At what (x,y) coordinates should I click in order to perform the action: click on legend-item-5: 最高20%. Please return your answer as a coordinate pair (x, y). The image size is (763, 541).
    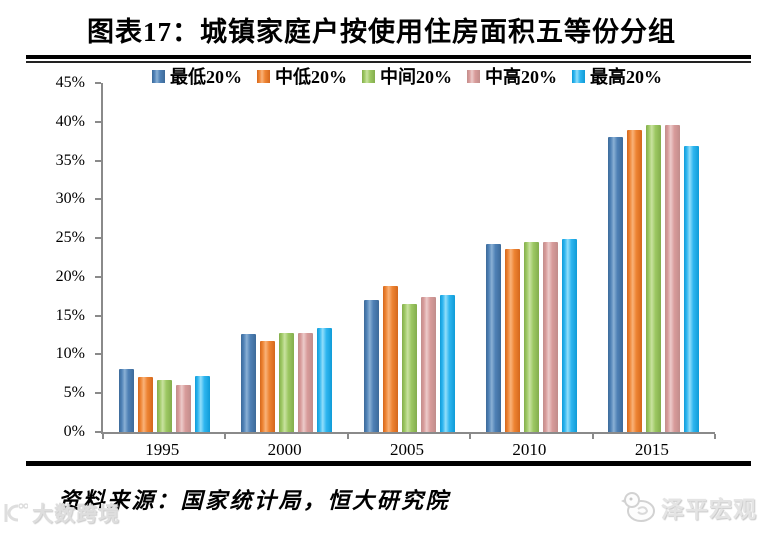
    Looking at the image, I should click on (617, 76).